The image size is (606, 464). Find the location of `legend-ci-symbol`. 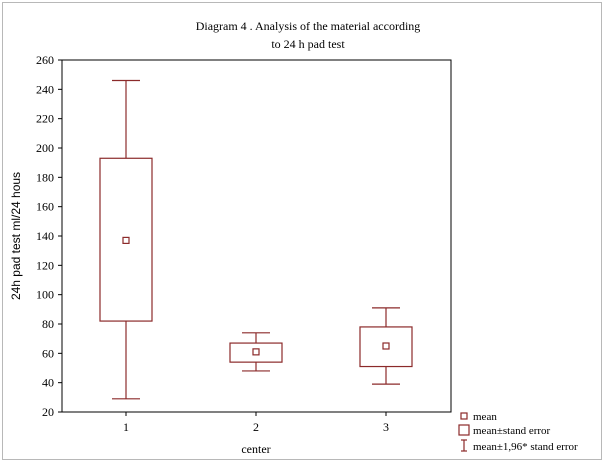

legend-ci-symbol is located at coordinates (464, 445).